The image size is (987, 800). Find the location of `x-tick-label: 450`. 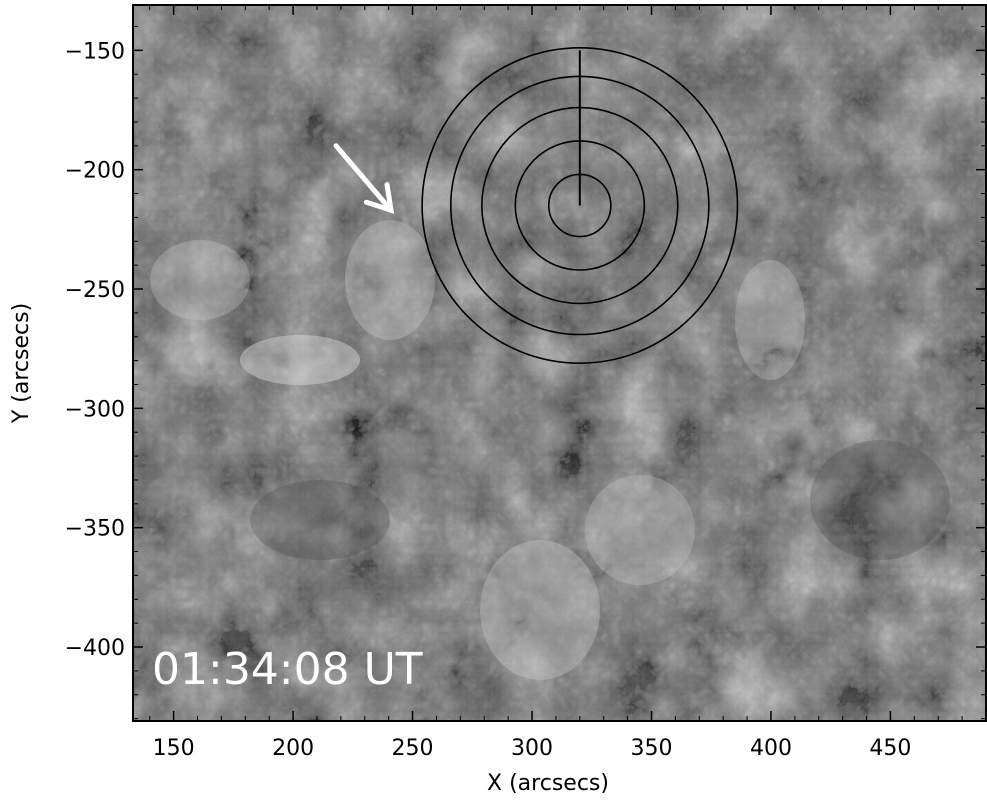

x-tick-label: 450 is located at coordinates (890, 748).